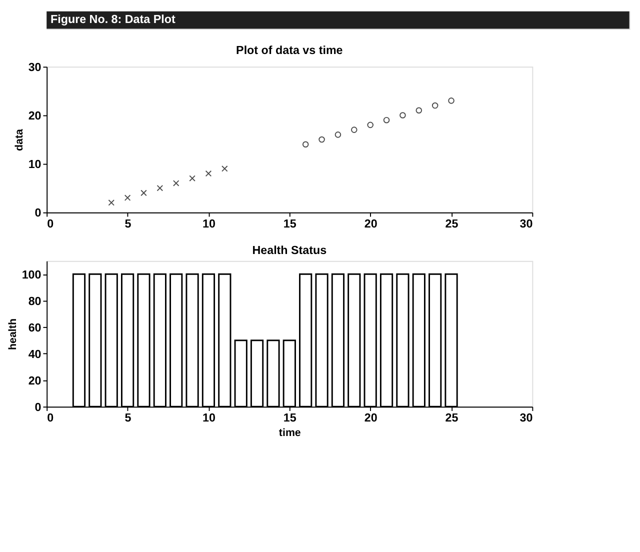  What do you see at coordinates (35, 67) in the screenshot?
I see `y-tick-label: 30` at bounding box center [35, 67].